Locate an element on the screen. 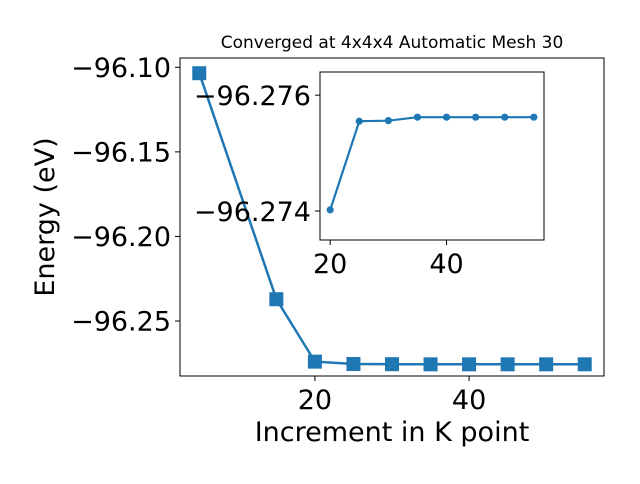  x-axis-label: Increment in K point is located at coordinates (392, 432).